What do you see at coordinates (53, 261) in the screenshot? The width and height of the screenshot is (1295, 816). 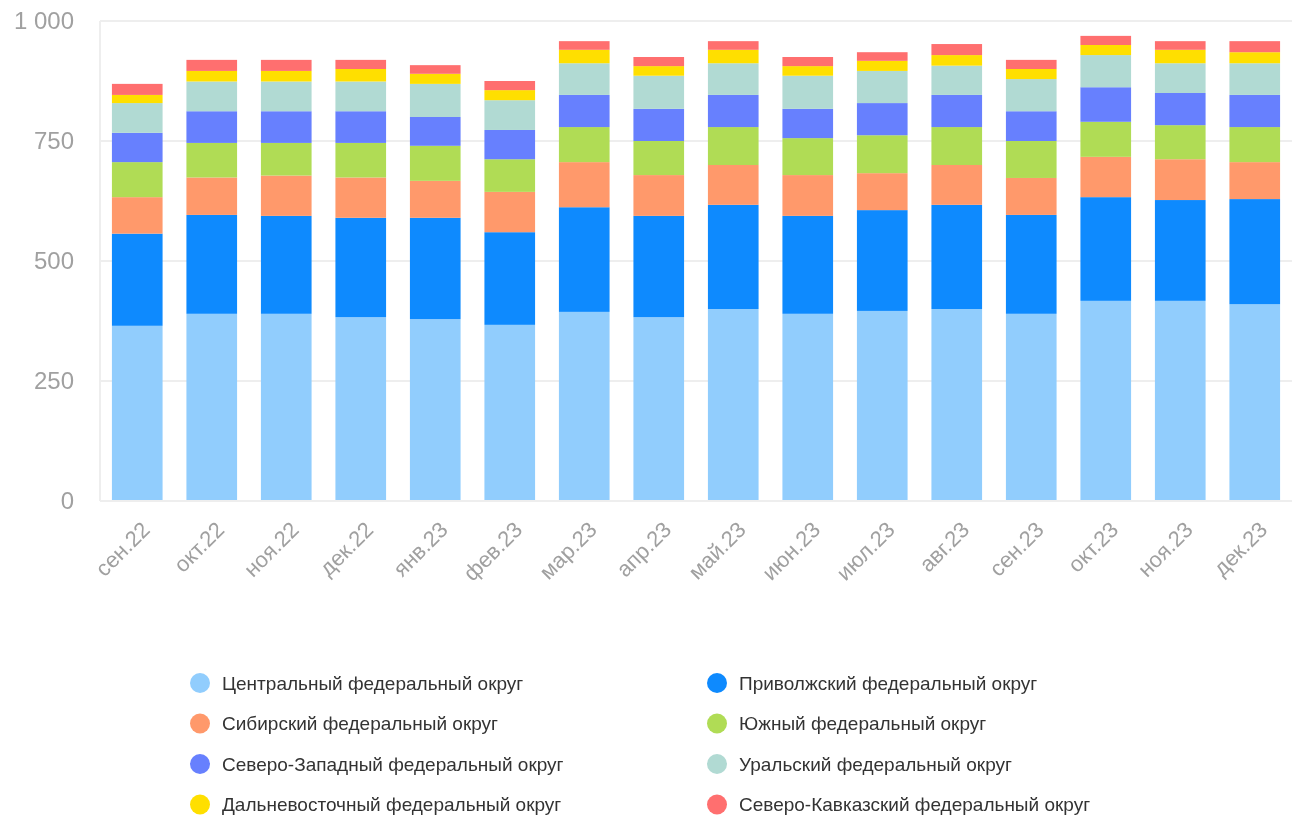 I see `y-tick-label: 500` at bounding box center [53, 261].